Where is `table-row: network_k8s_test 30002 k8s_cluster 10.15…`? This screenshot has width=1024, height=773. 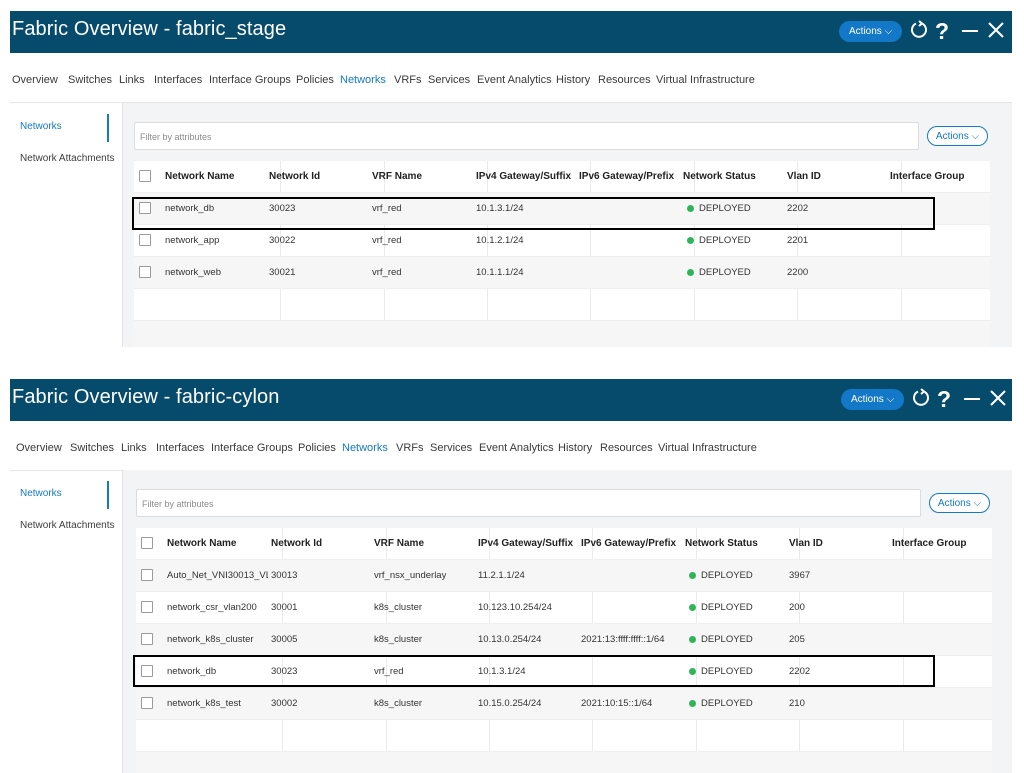
table-row: network_k8s_test 30002 k8s_cluster 10.15… is located at coordinates (564, 704).